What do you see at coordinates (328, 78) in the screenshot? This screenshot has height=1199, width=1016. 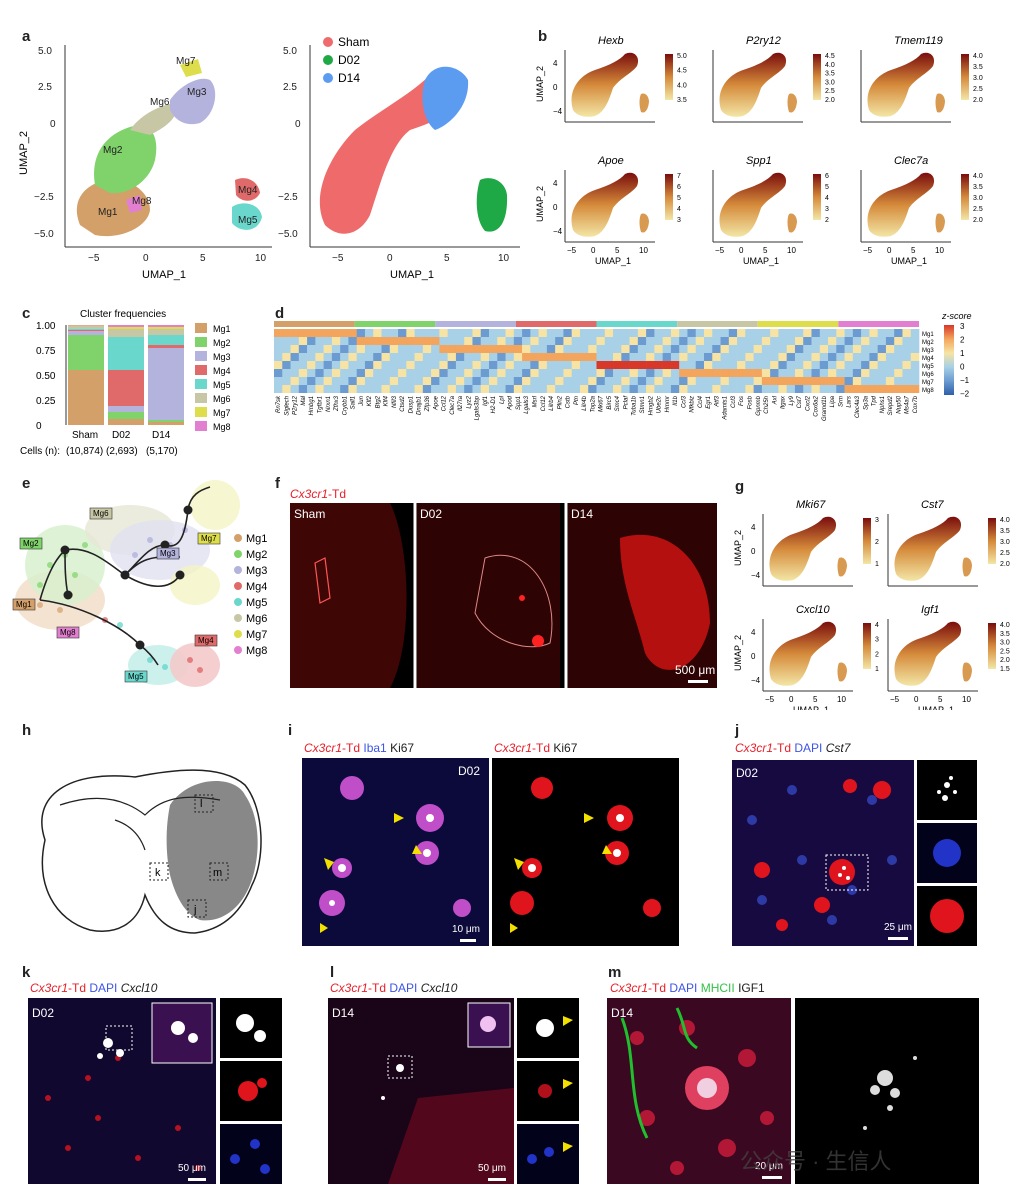 I see `legend-dot-d14` at bounding box center [328, 78].